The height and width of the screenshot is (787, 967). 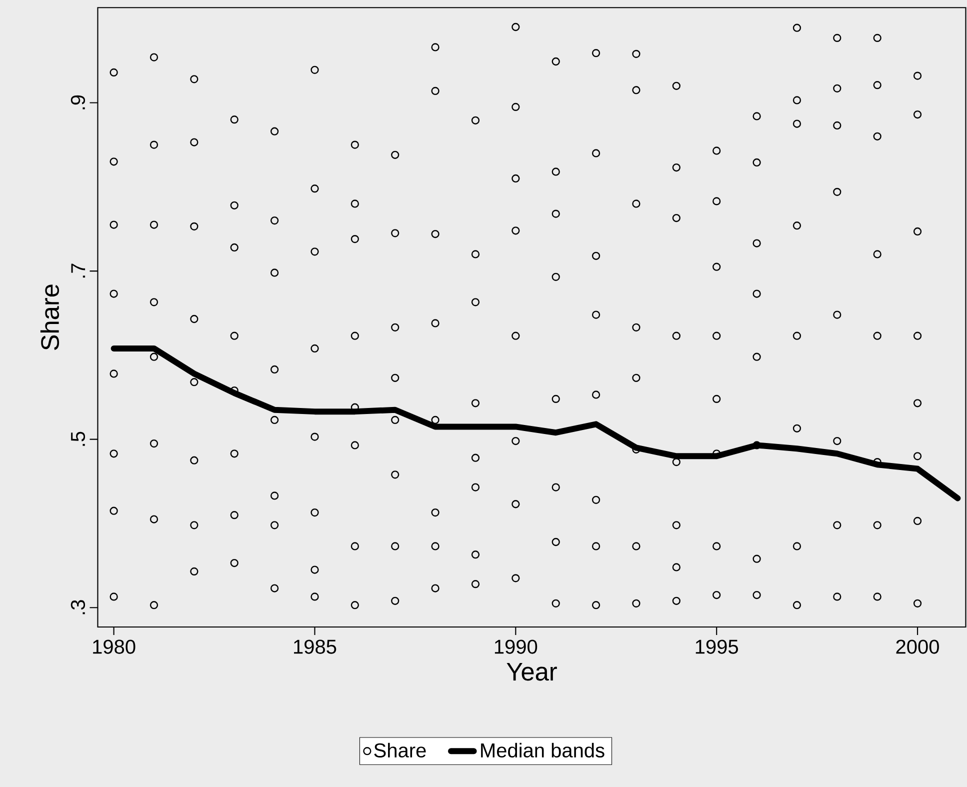 I want to click on y-tick-label: .5, so click(x=78, y=439).